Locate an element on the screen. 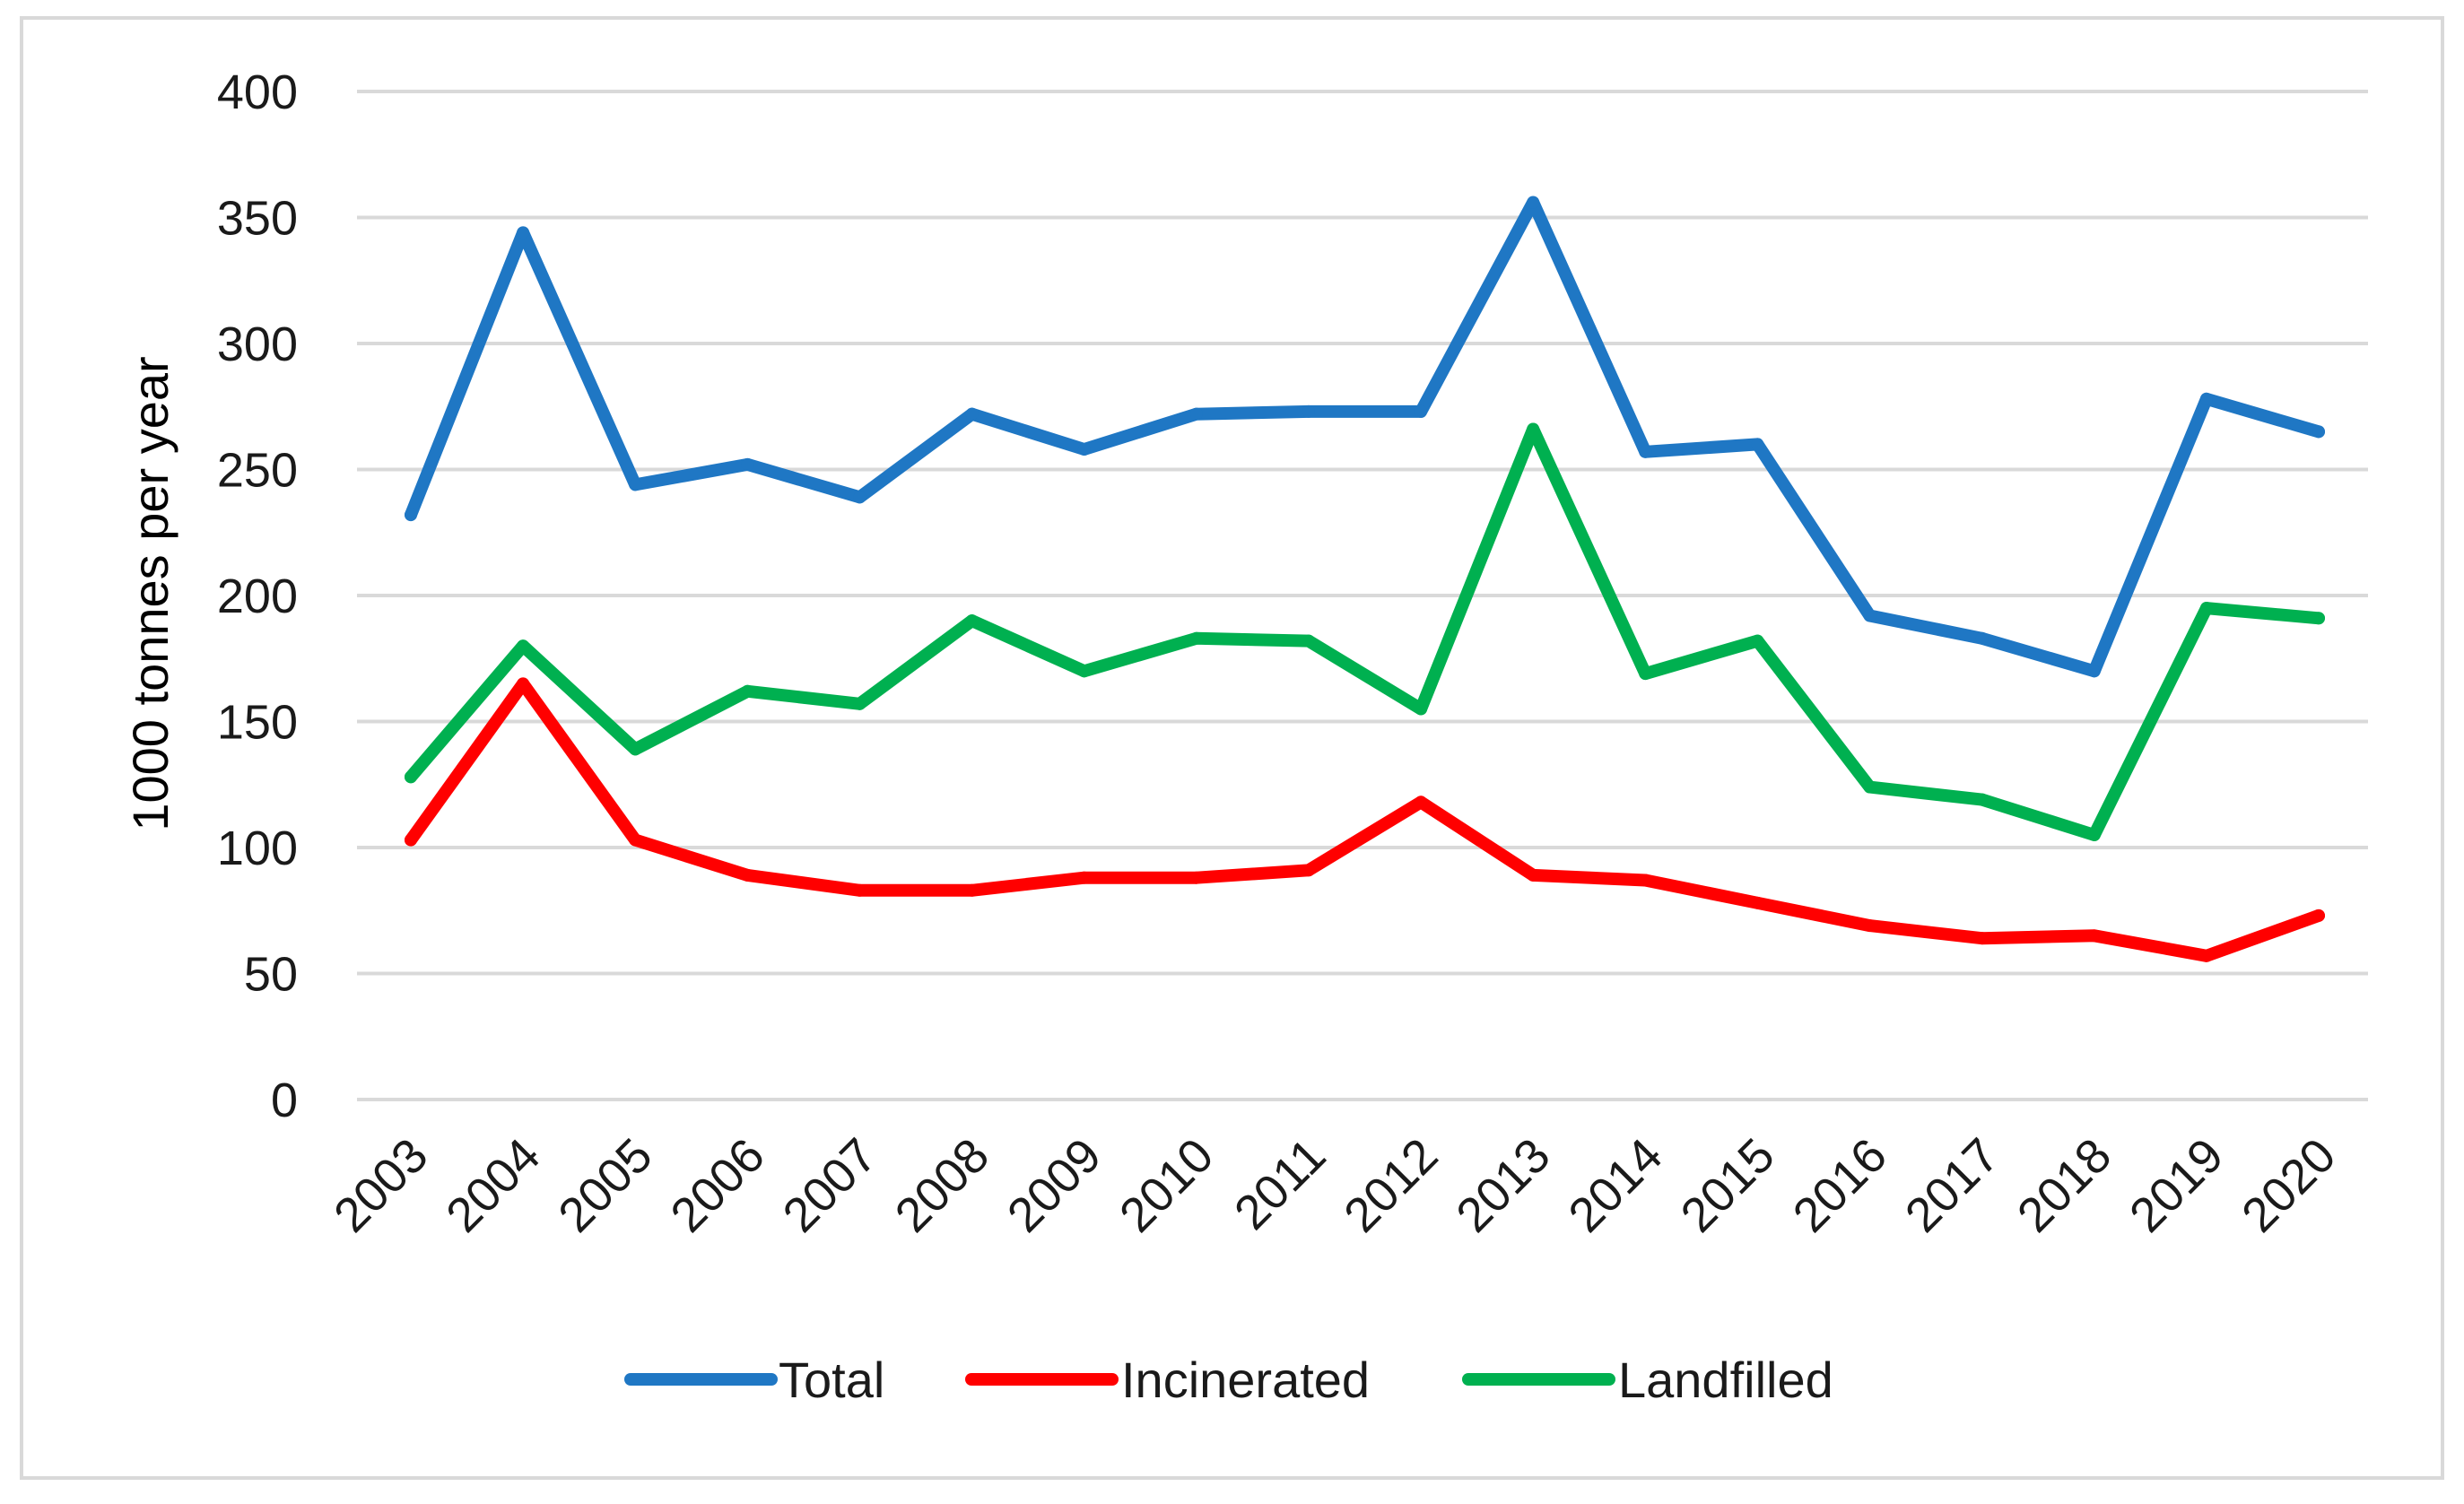  y-axis-ticks: 0 50 100 150 200 250 300 350 400 is located at coordinates (257, 596).